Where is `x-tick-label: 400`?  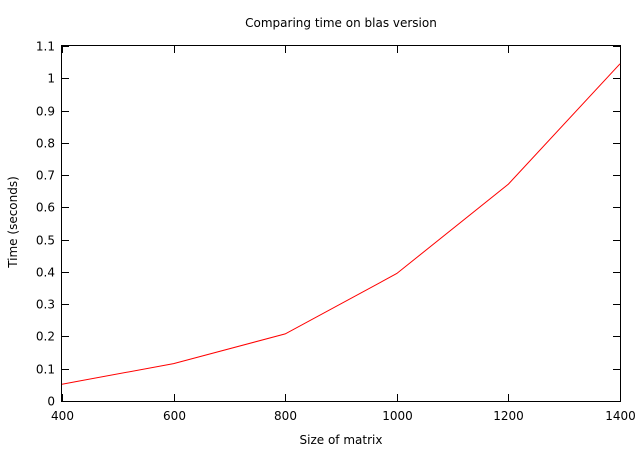 x-tick-label: 400 is located at coordinates (62, 416).